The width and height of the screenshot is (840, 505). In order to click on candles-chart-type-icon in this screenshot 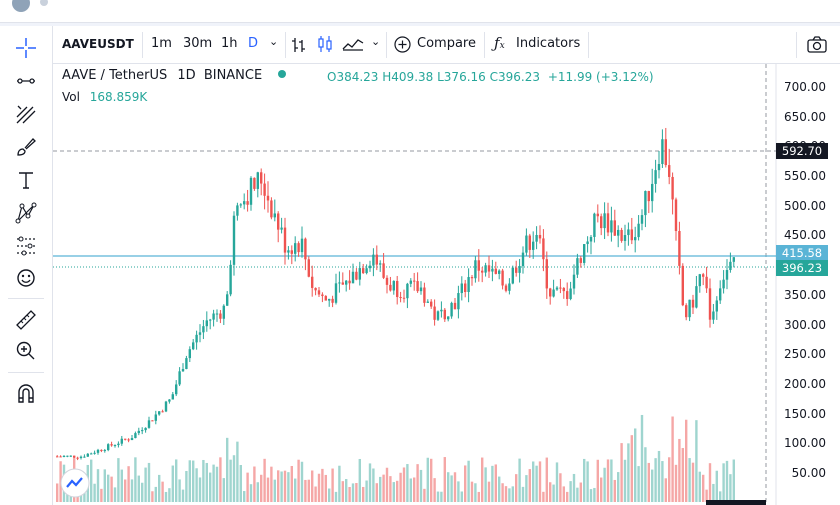, I will do `click(325, 44)`.